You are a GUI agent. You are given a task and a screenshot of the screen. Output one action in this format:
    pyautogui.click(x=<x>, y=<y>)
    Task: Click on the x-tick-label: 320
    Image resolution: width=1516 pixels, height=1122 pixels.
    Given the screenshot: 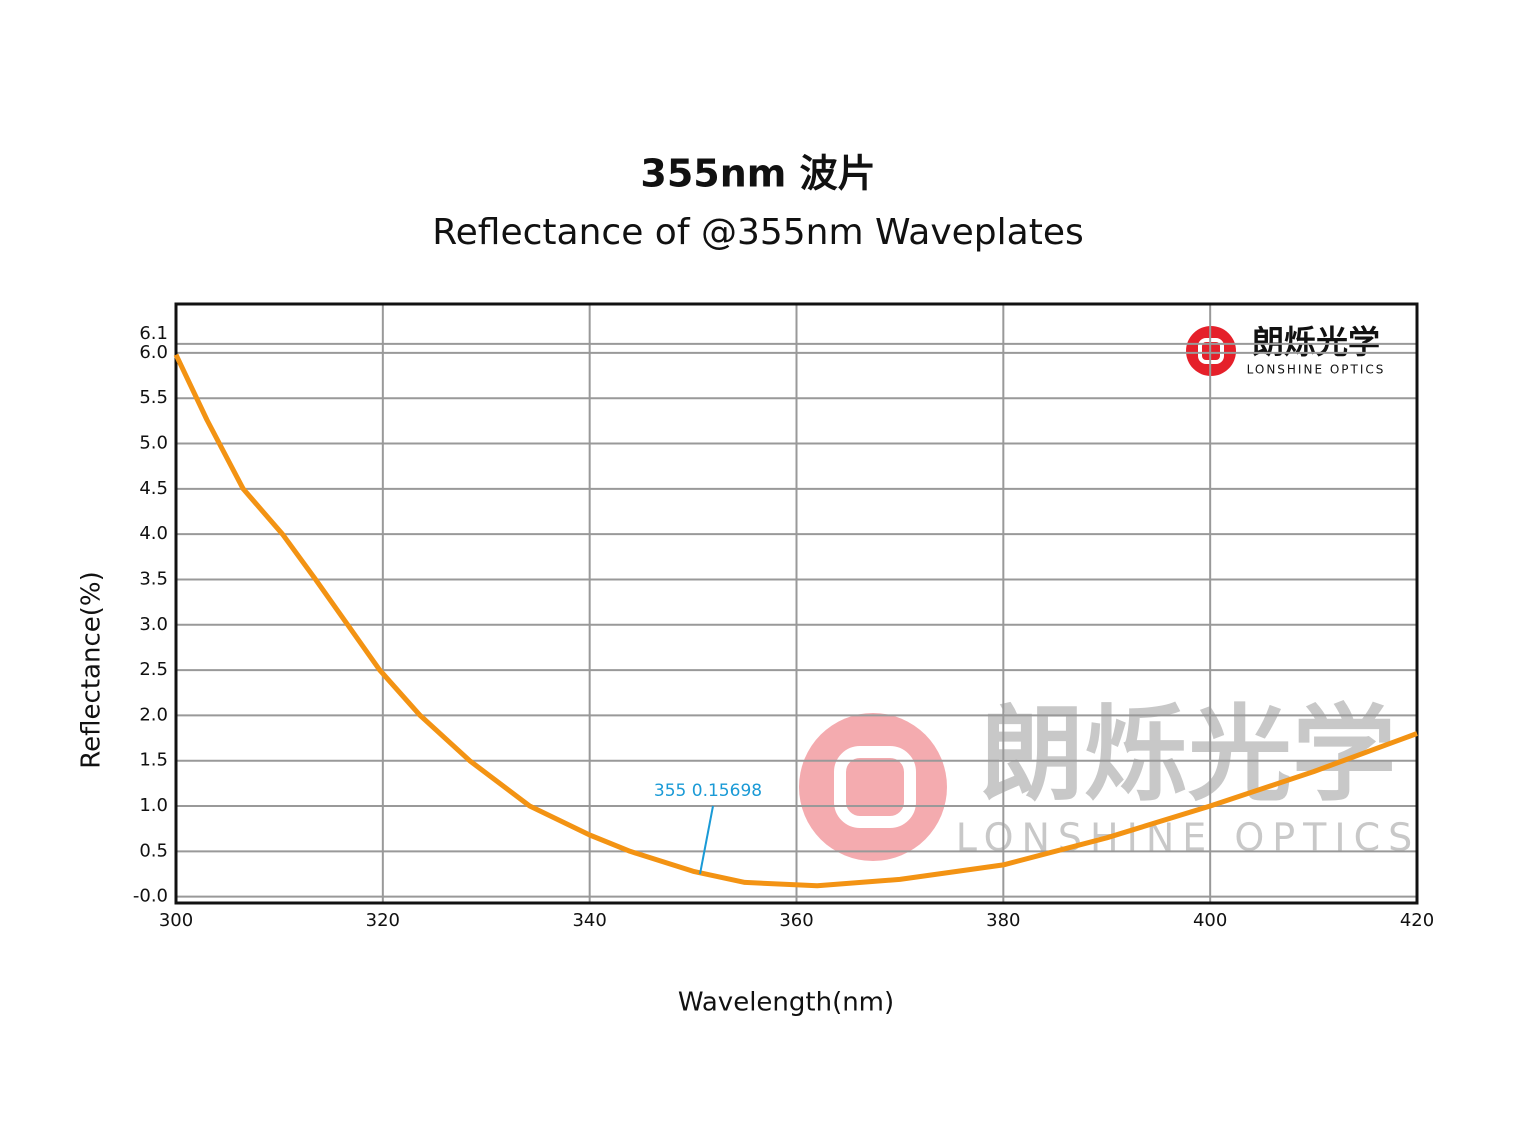 What is the action you would take?
    pyautogui.click(x=383, y=920)
    